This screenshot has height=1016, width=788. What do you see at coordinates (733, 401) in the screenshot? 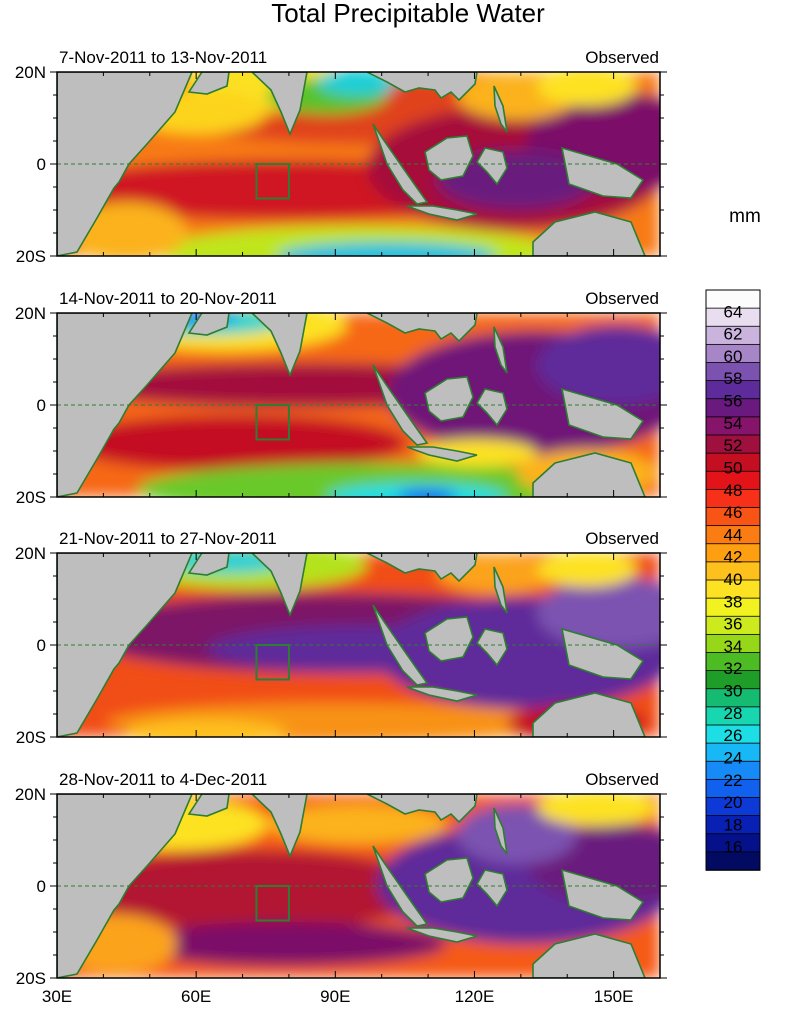
I see `colorbar-label: 56` at bounding box center [733, 401].